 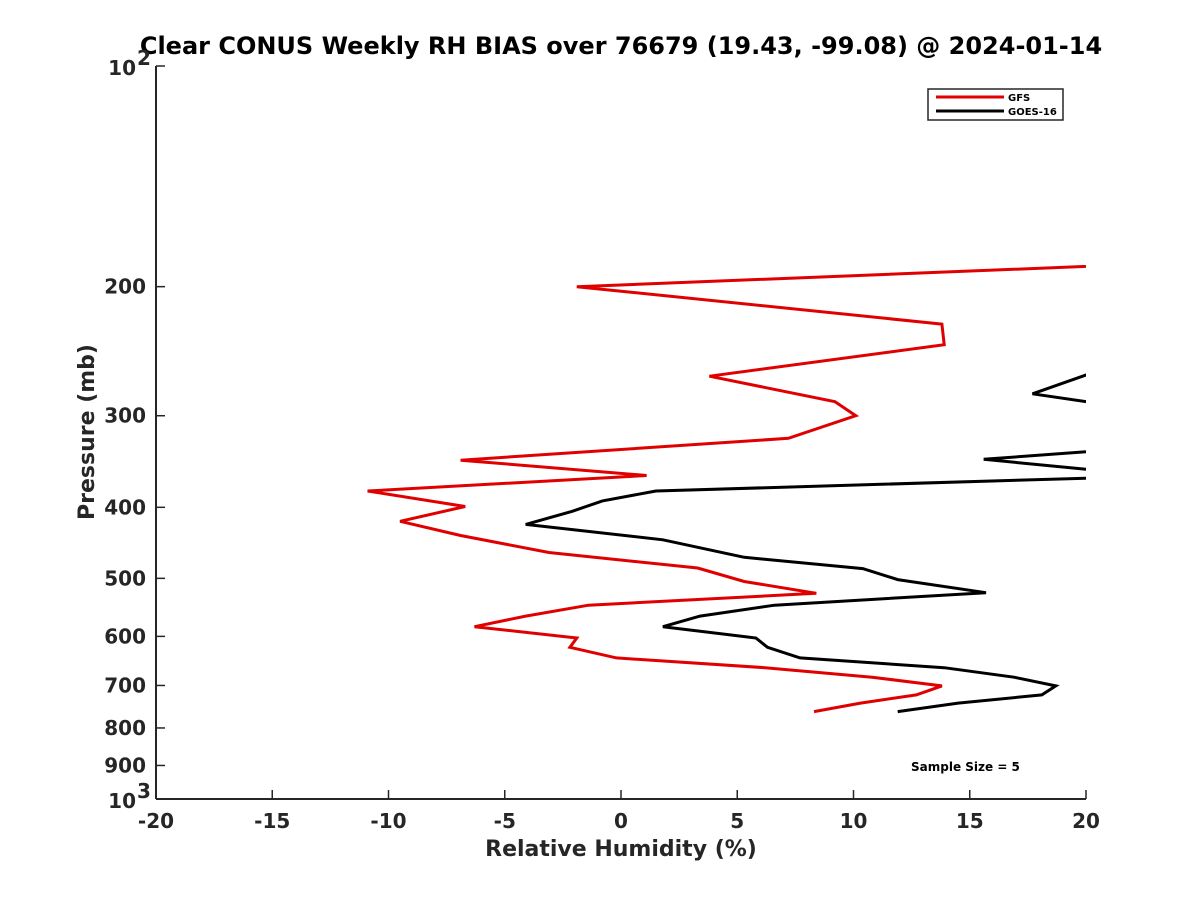 I want to click on x-ticks: -20 -15 -10 -5 0 5 10 15 20, so click(x=619, y=811).